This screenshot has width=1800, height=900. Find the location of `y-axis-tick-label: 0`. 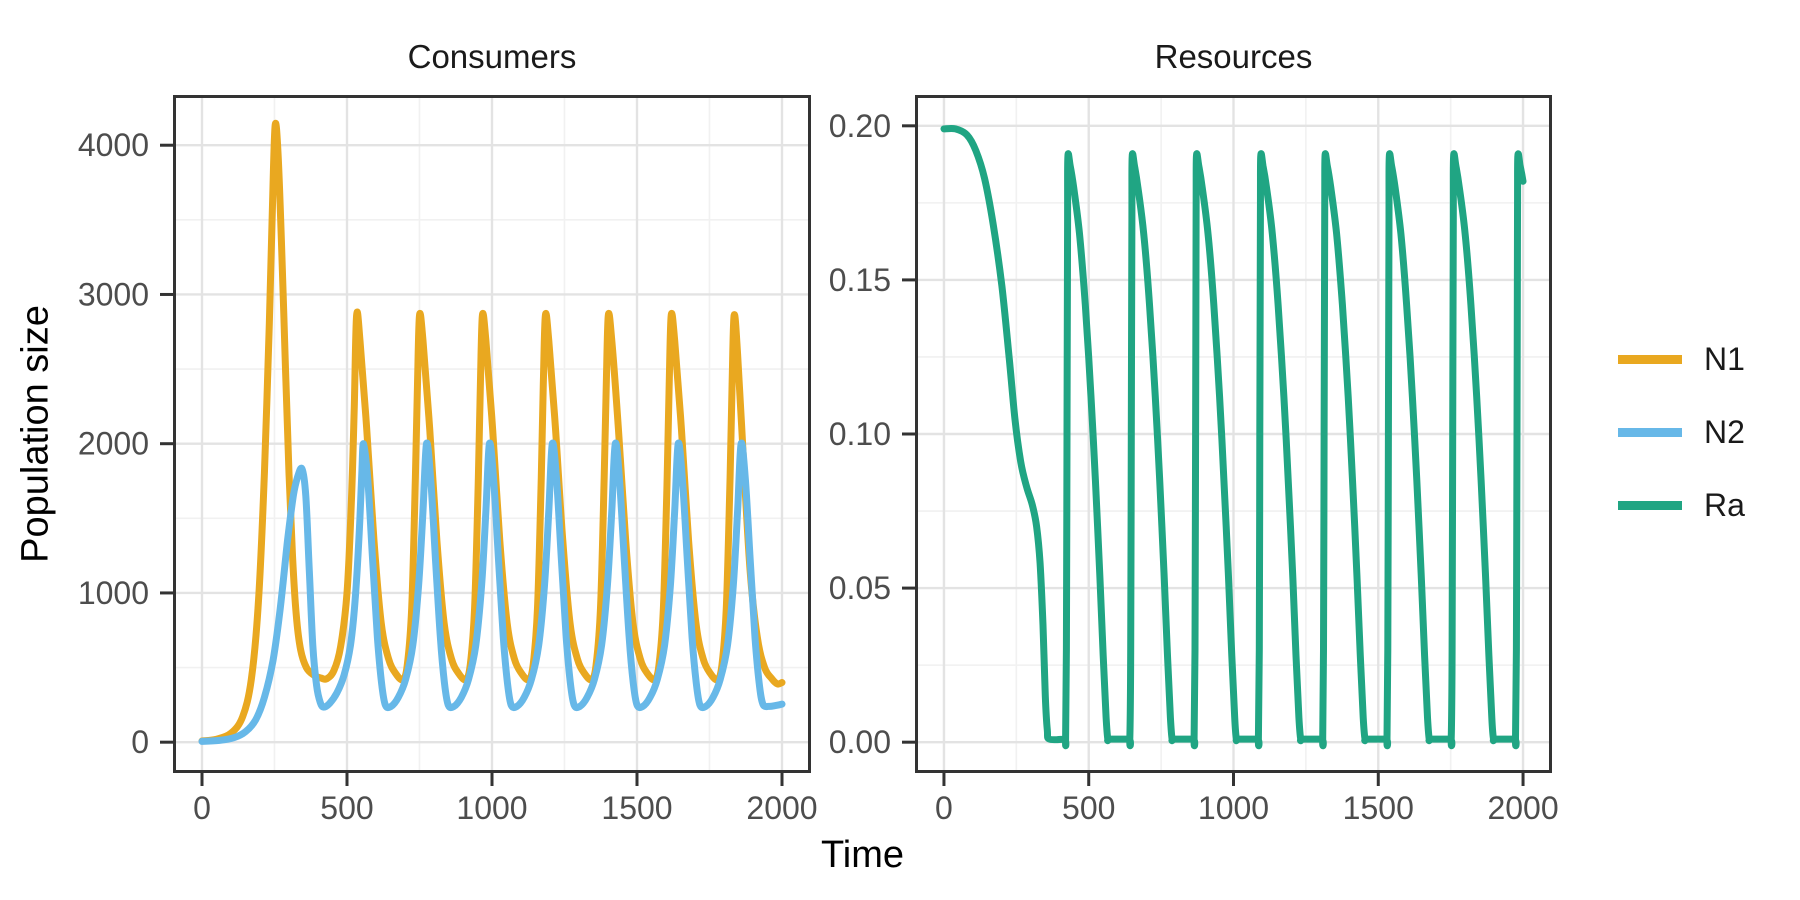

y-axis-tick-label: 0 is located at coordinates (140, 742).